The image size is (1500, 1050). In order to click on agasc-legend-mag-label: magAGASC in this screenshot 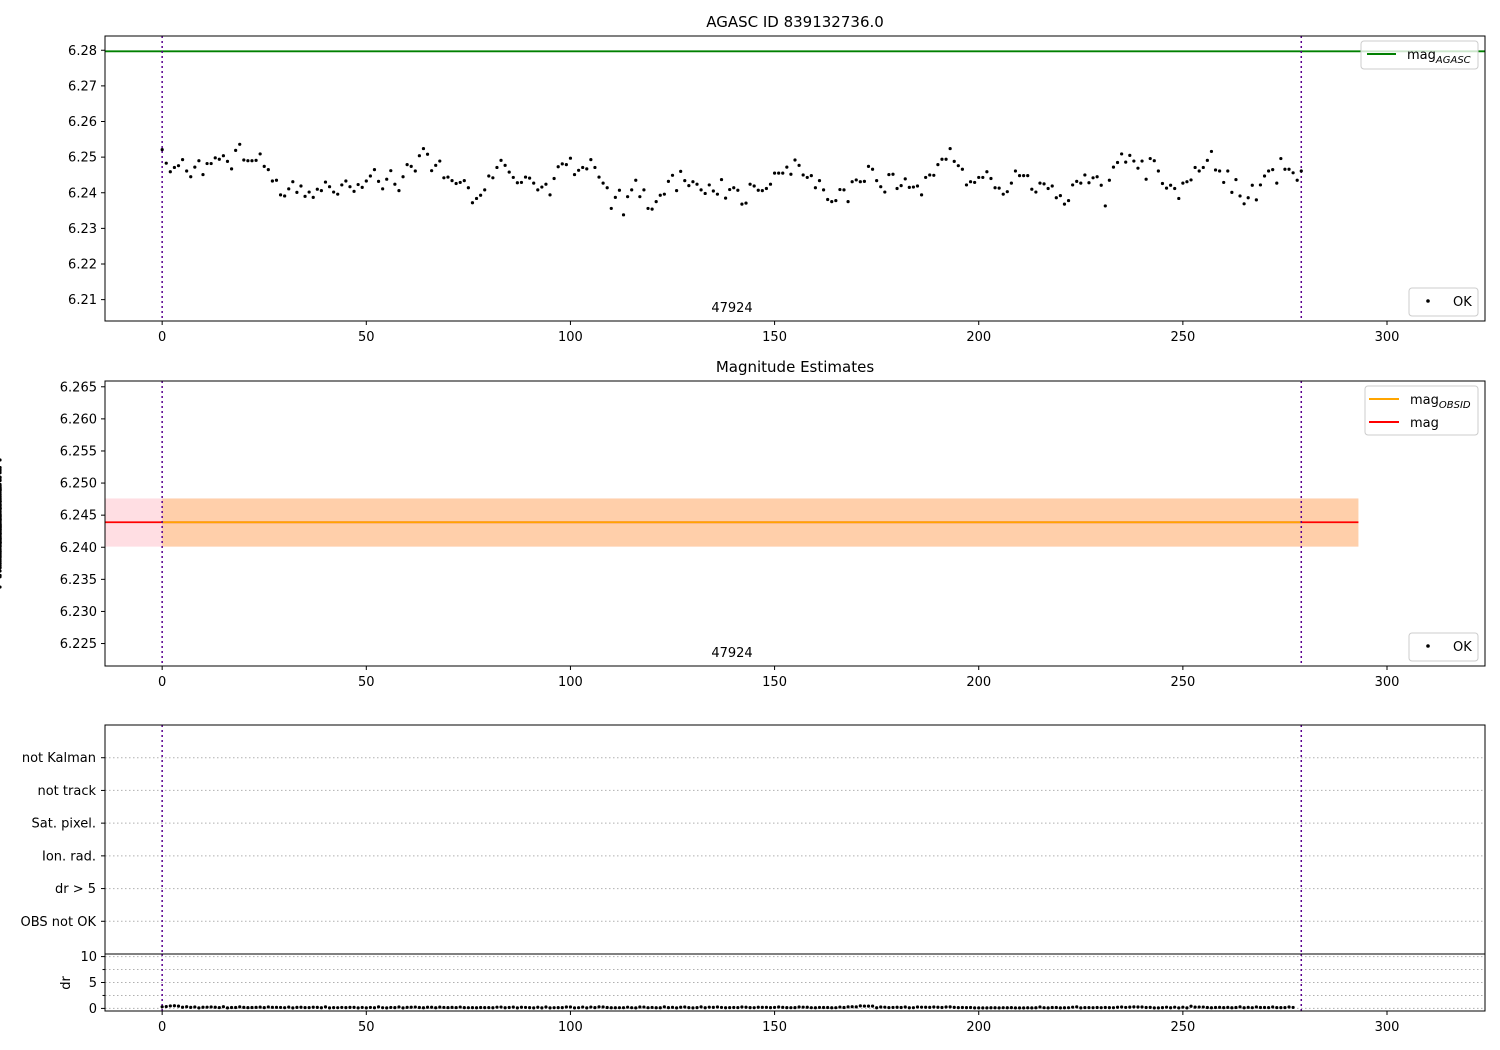, I will do `click(1439, 57)`.